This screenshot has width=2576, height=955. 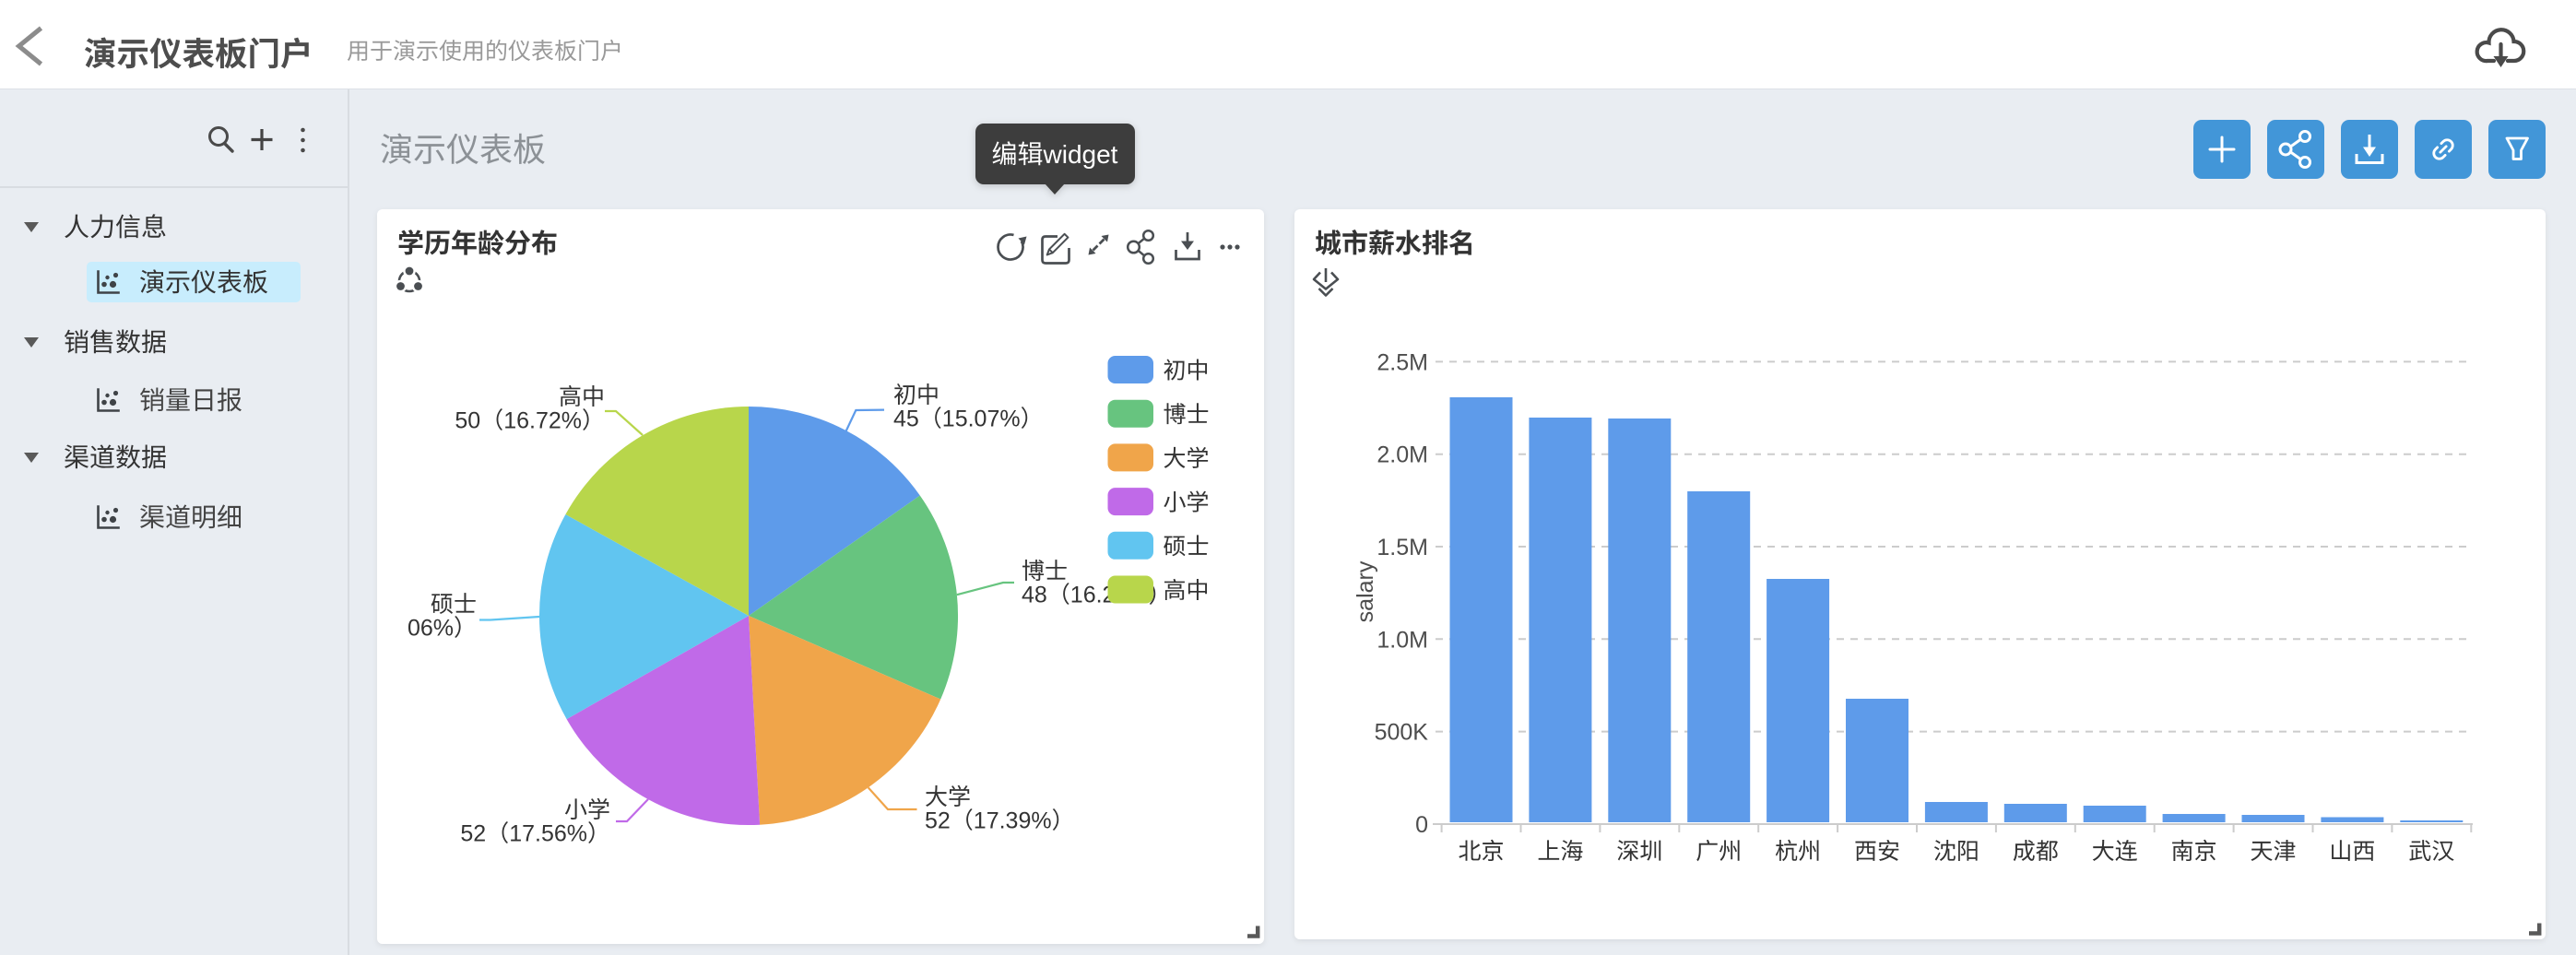 I want to click on svg-text: 45, so click(x=906, y=419).